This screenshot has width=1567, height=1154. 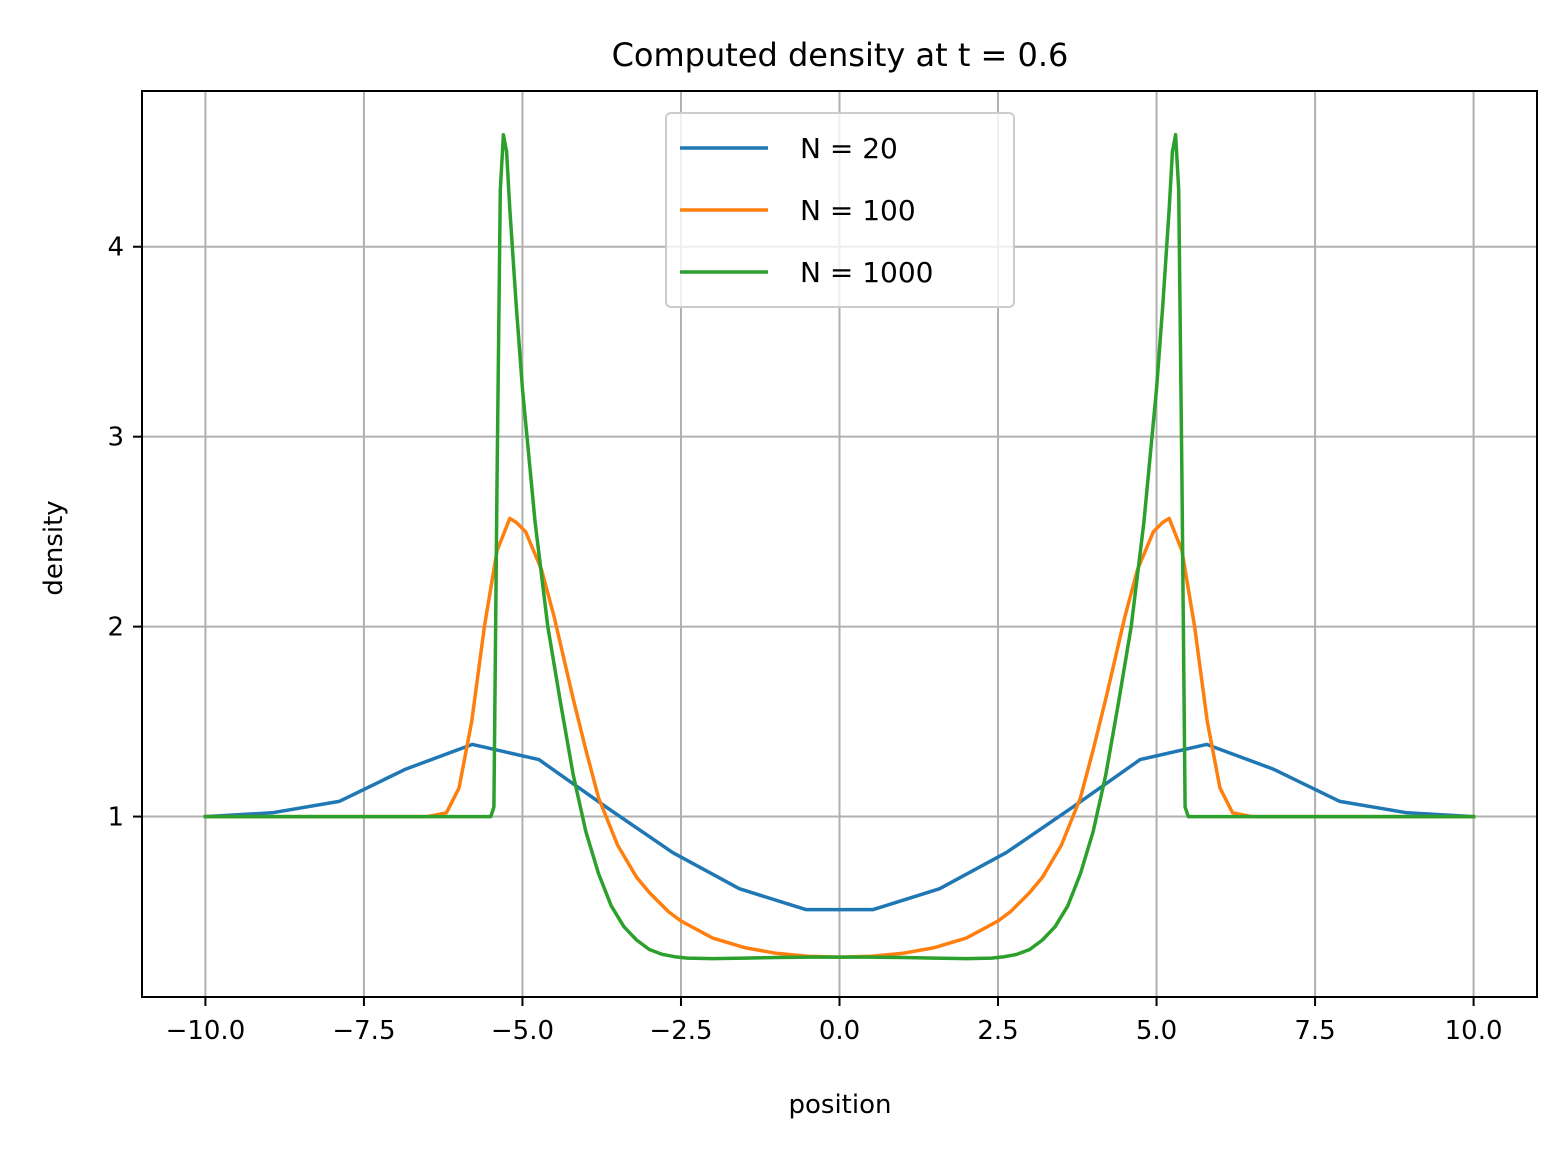 What do you see at coordinates (206, 1031) in the screenshot?
I see `x-tick-label: −10.0` at bounding box center [206, 1031].